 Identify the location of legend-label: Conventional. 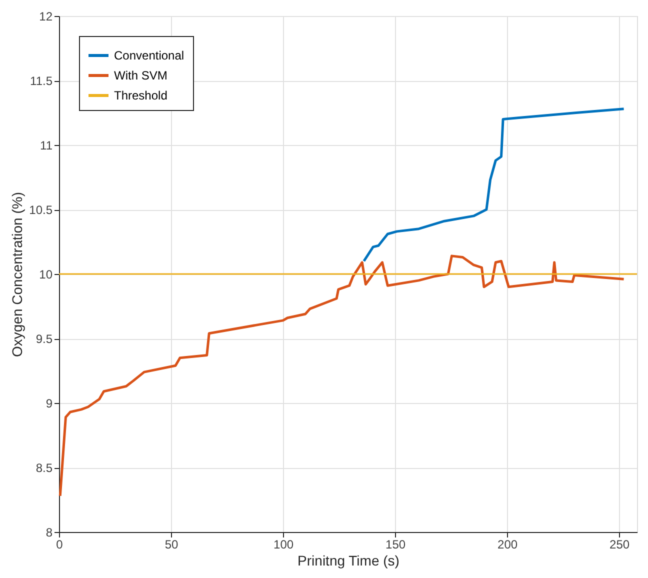
(149, 55).